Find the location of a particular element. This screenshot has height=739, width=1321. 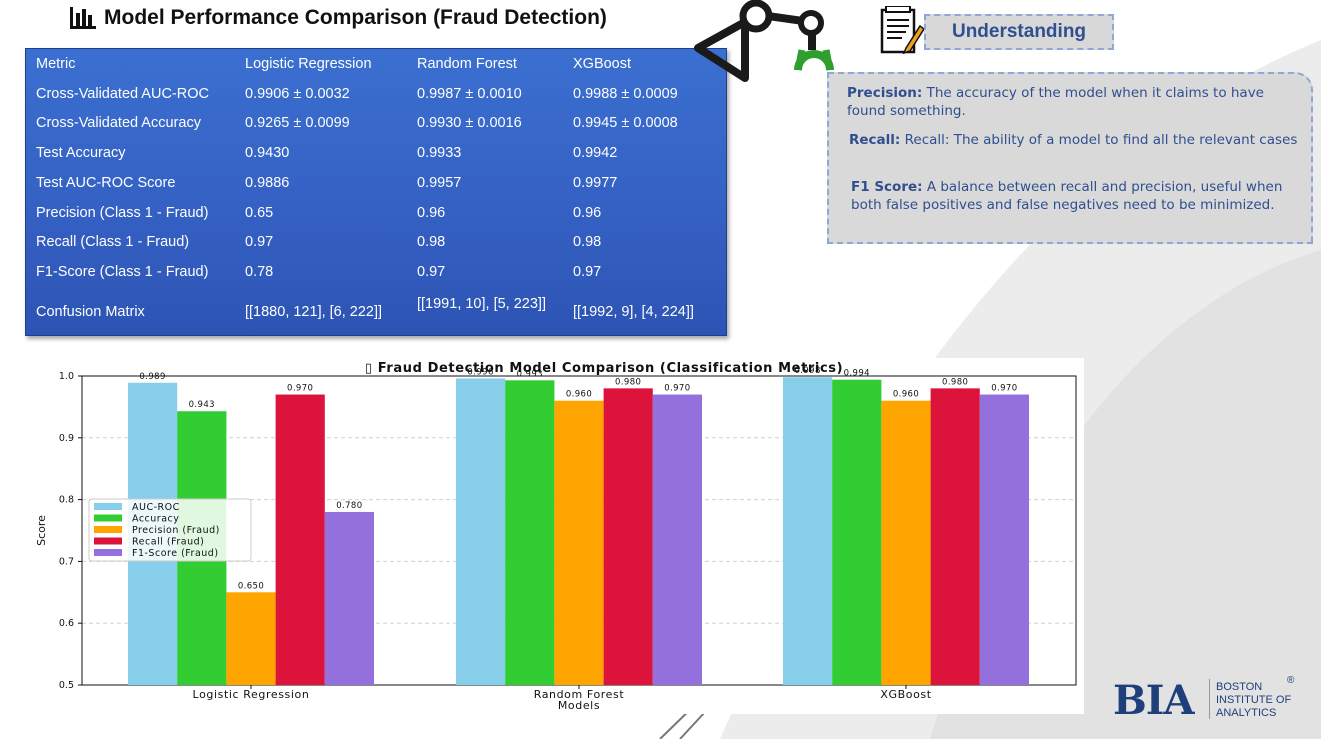

y-tick-label: 0.5 is located at coordinates (66, 685).